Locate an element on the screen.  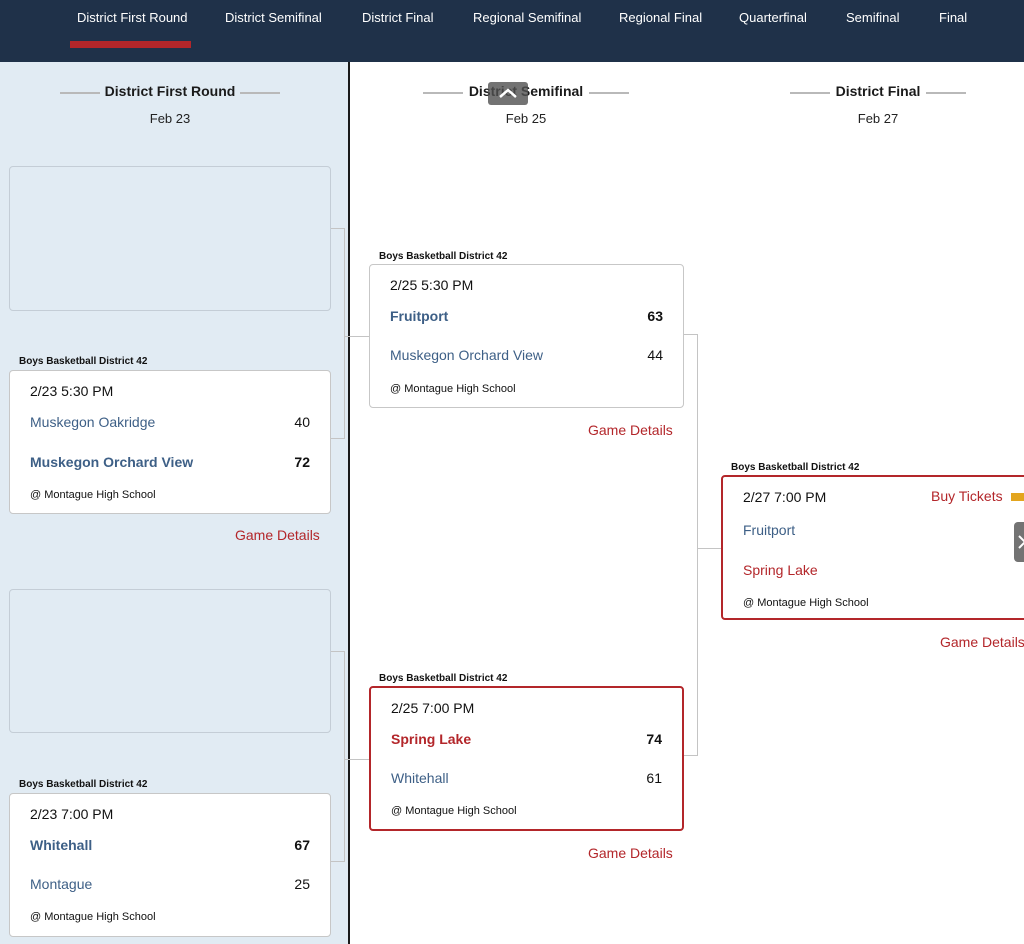
tab-district-first-round: District First Round is located at coordinates (132, 17).